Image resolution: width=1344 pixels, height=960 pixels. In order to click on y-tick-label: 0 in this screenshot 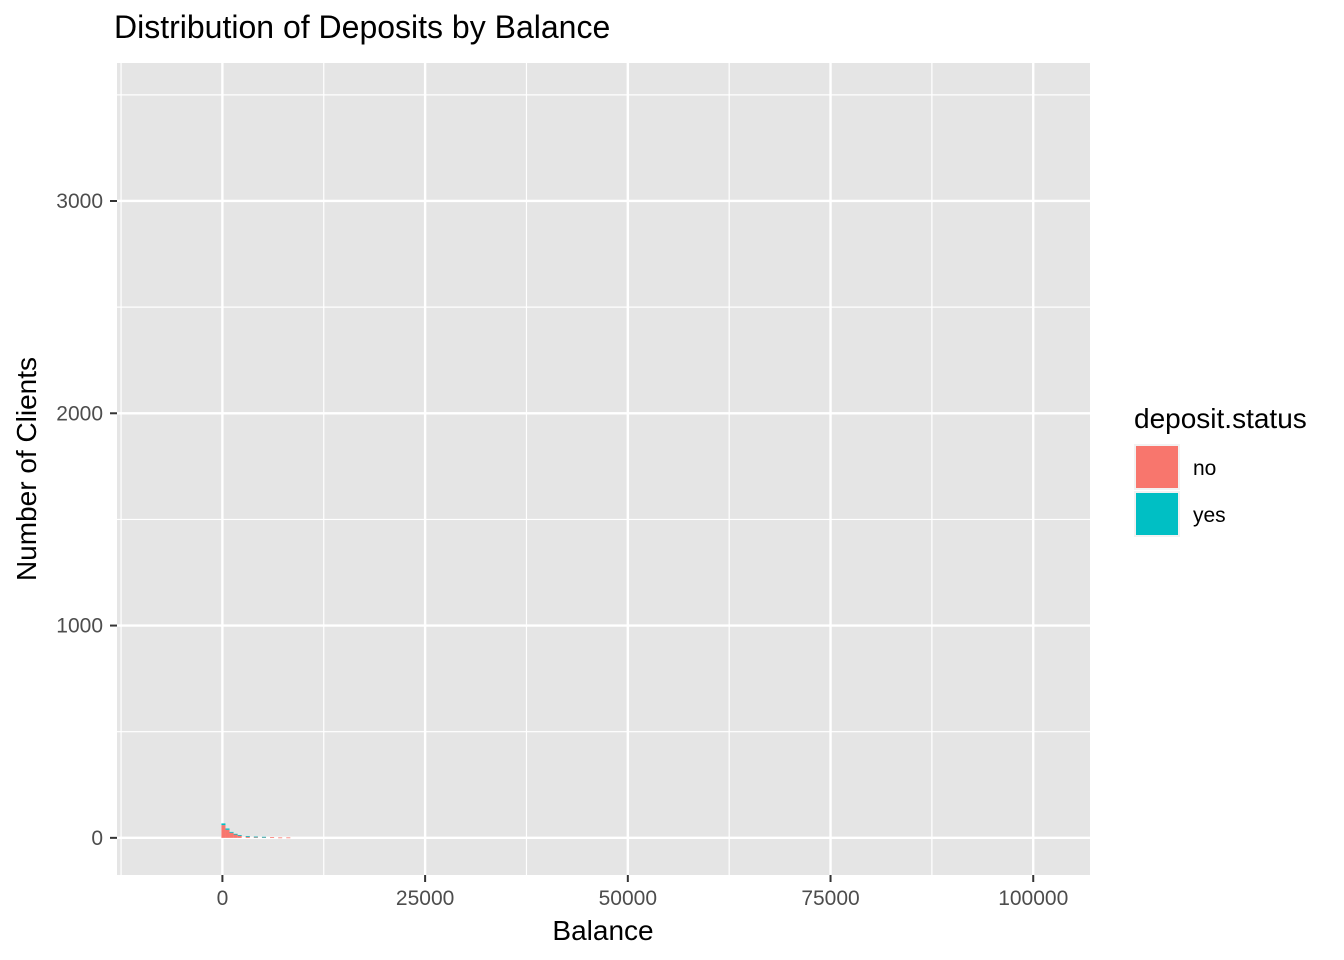, I will do `click(97, 838)`.